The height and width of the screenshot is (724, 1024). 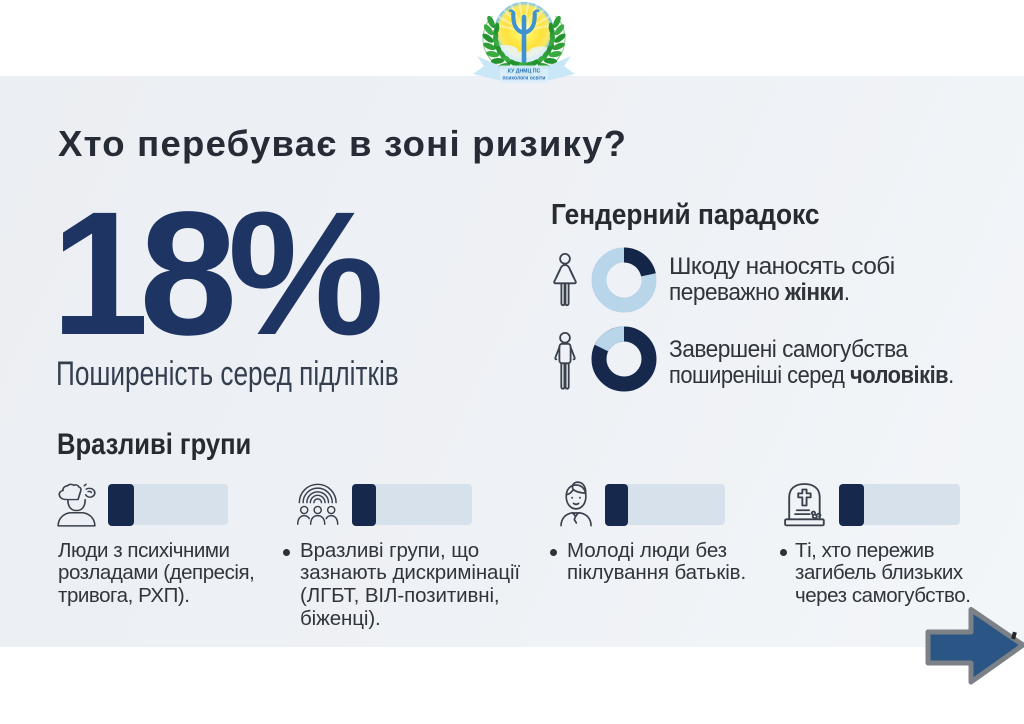 I want to click on svg-text: психологи освіти, so click(x=524, y=79).